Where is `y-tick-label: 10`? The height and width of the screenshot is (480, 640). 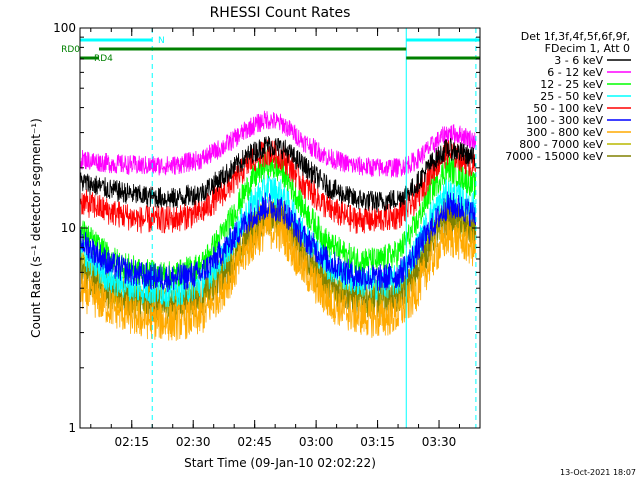
y-tick-label: 10 is located at coordinates (68, 228).